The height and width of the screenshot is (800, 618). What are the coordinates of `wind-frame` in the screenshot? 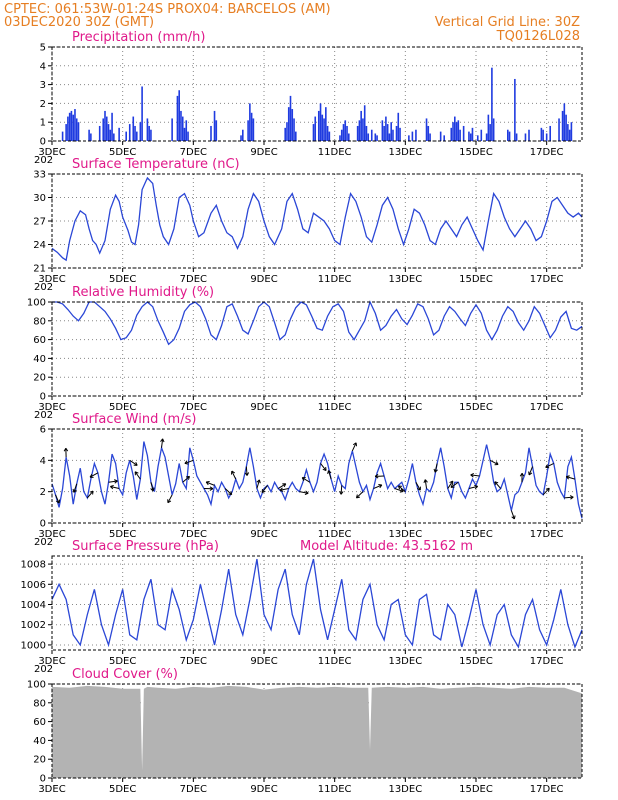 It's located at (317, 476).